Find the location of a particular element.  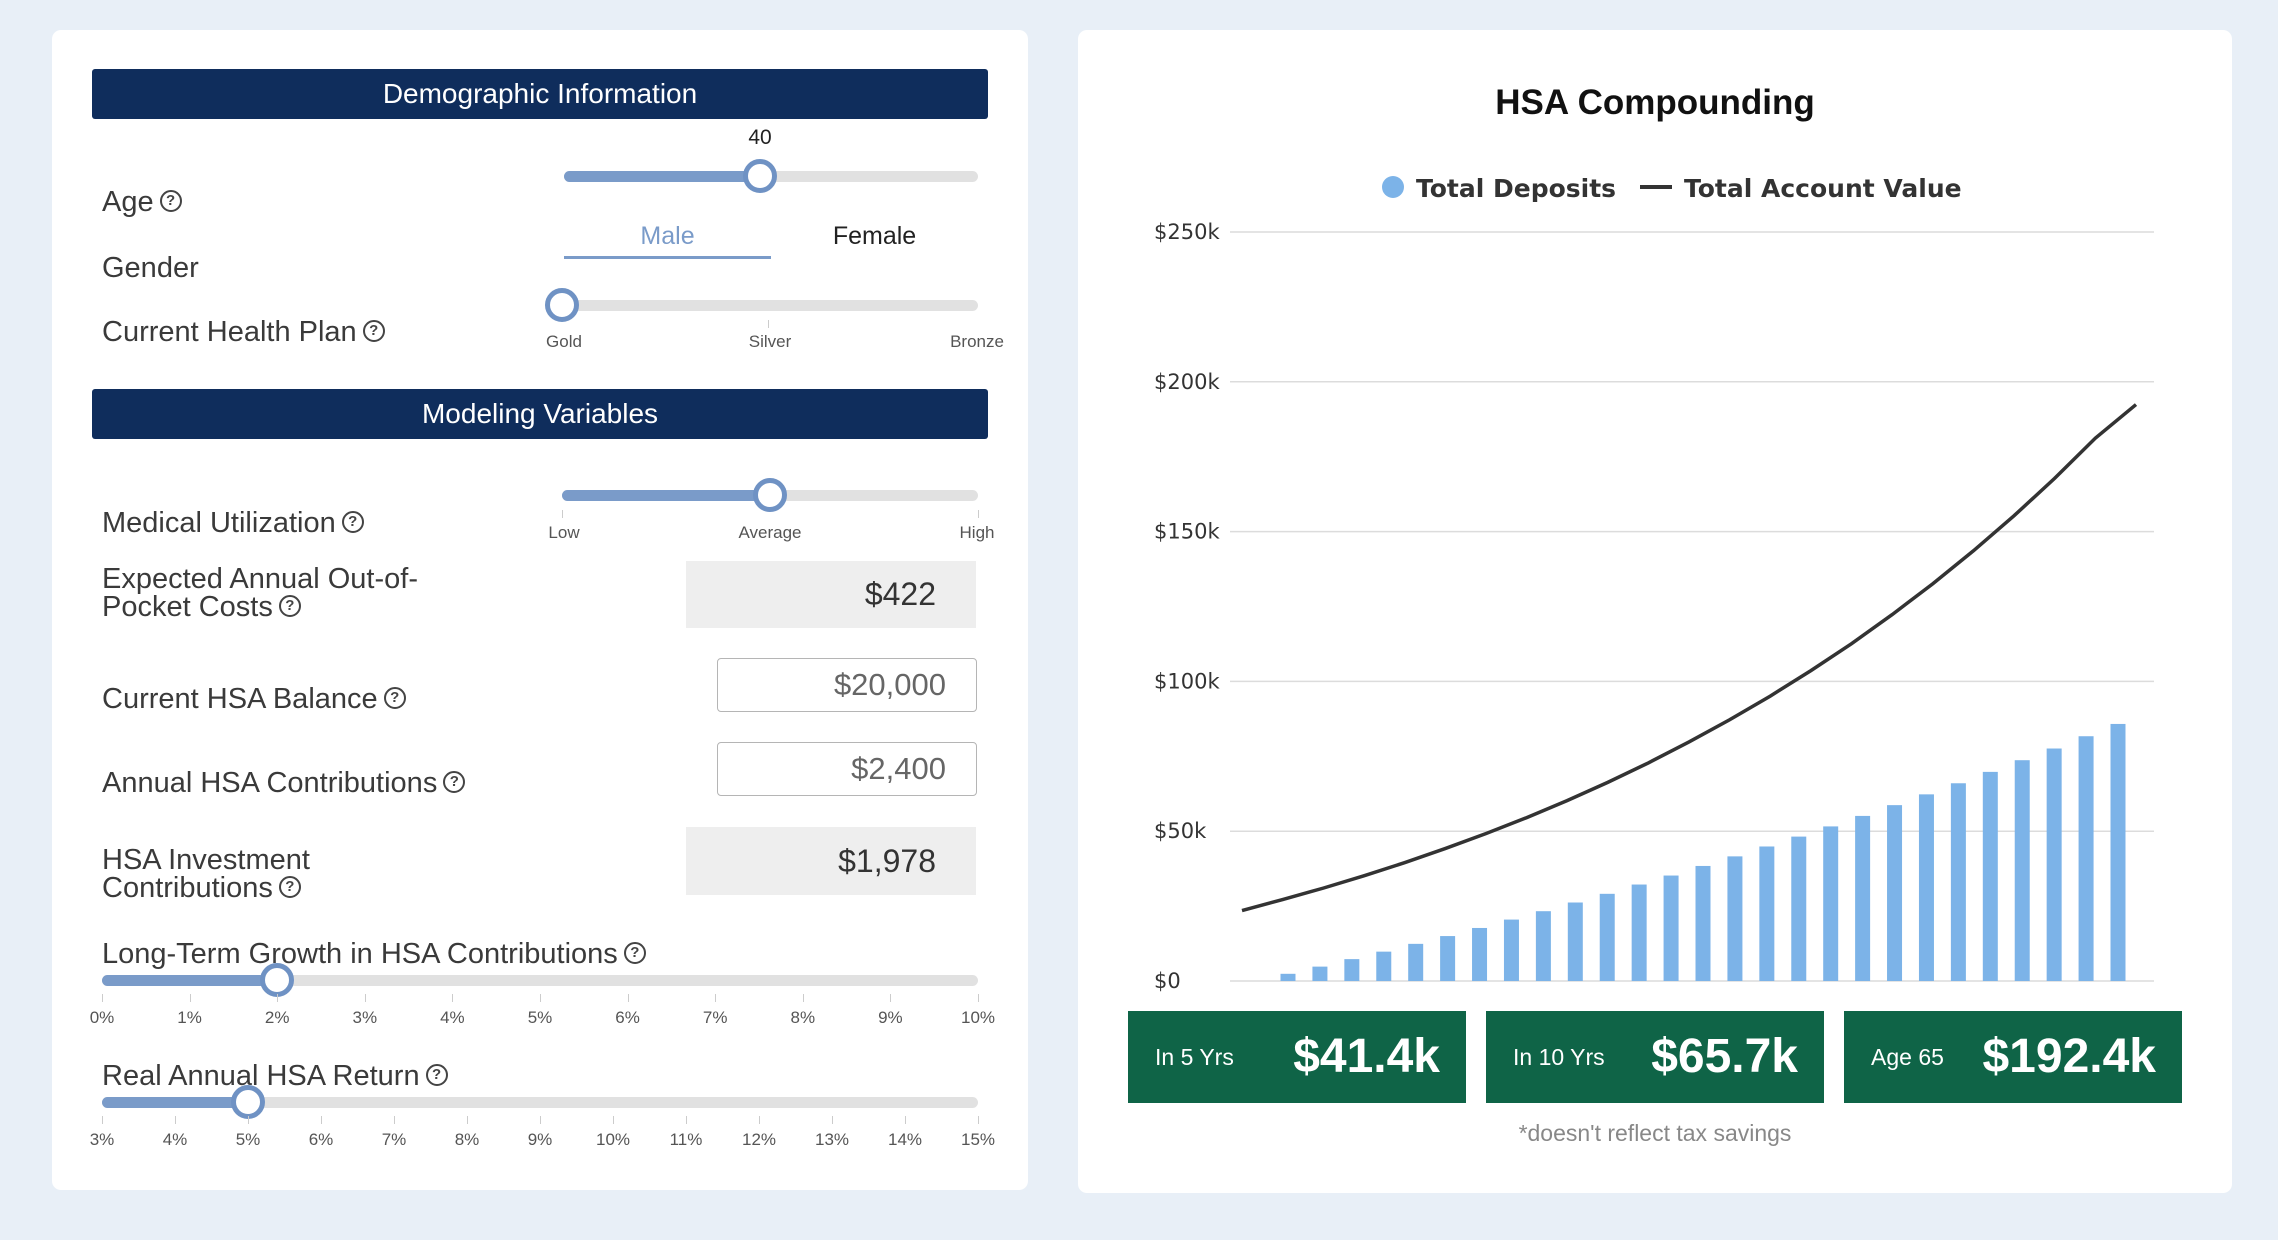

scale-tick-label: 12% is located at coordinates (759, 1139).